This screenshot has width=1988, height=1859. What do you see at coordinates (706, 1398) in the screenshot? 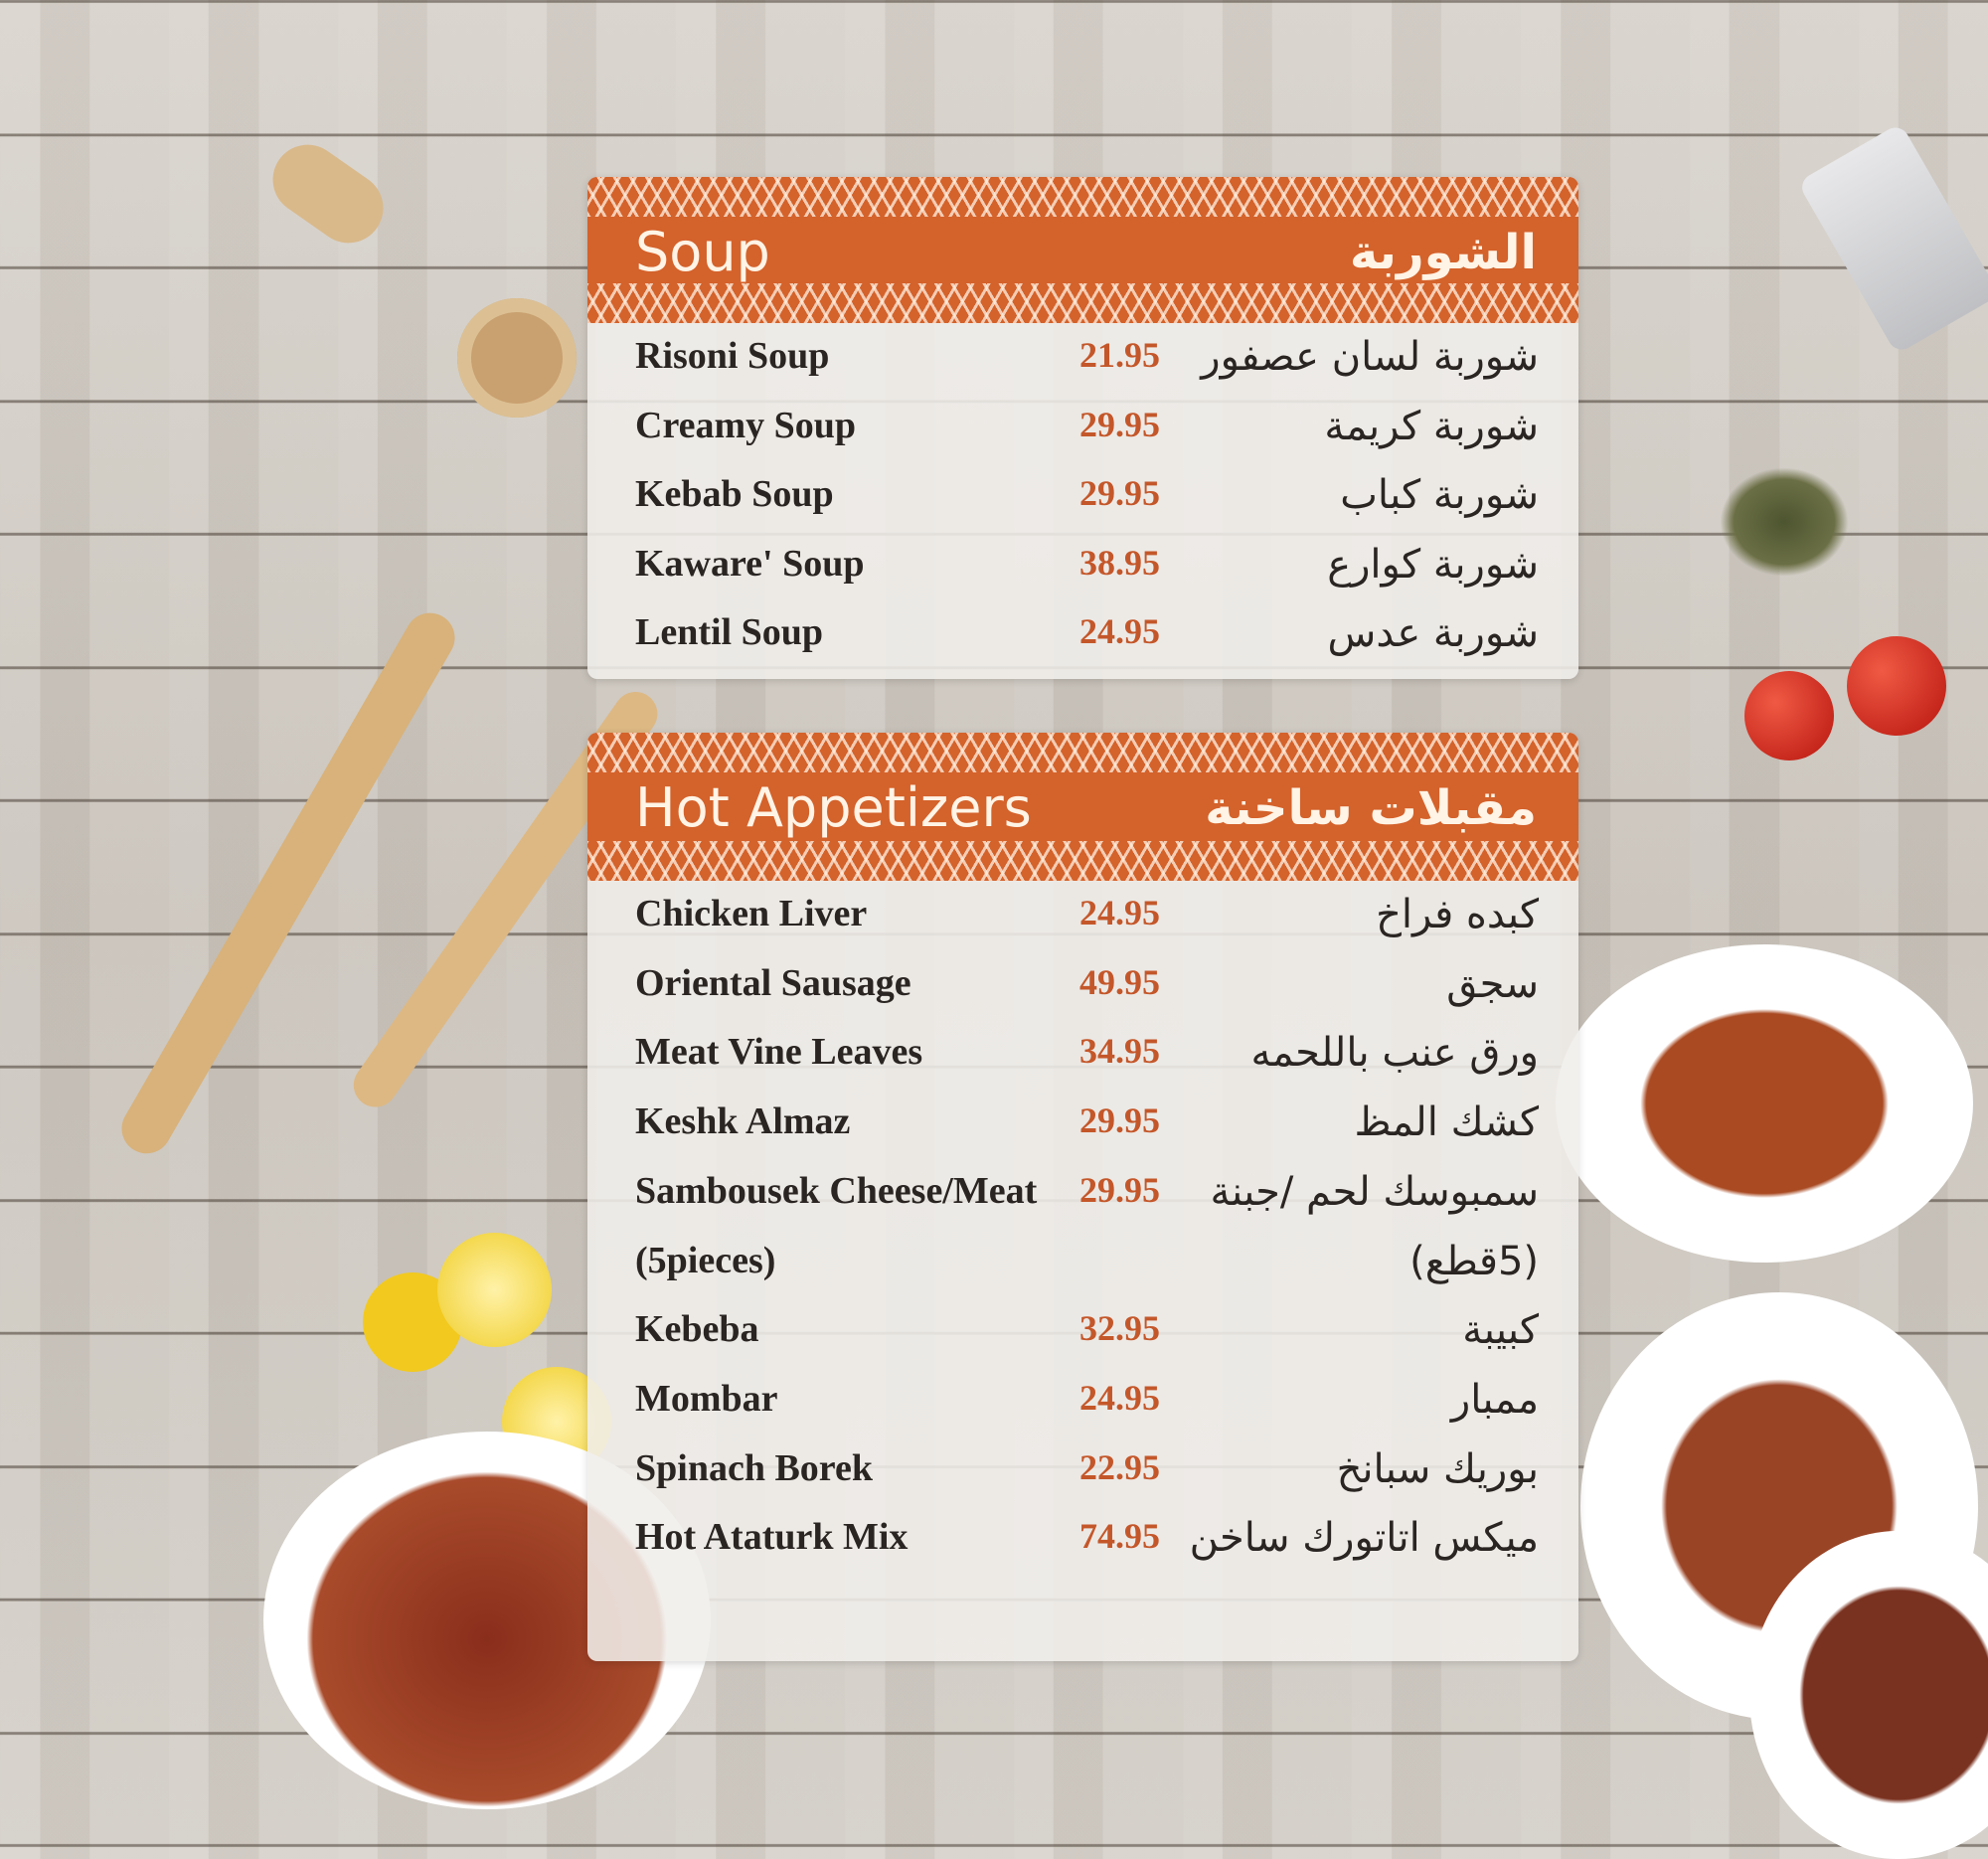
I see `item-name-en: Mombar` at bounding box center [706, 1398].